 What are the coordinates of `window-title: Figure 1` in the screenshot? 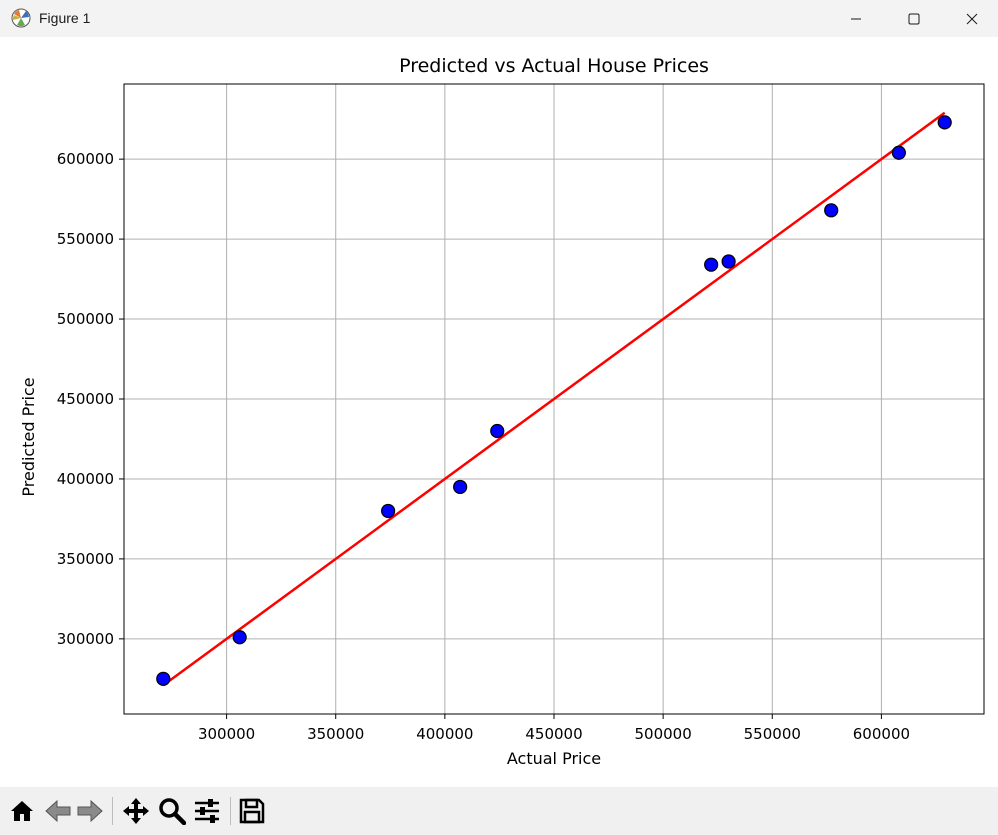 It's located at (65, 18).